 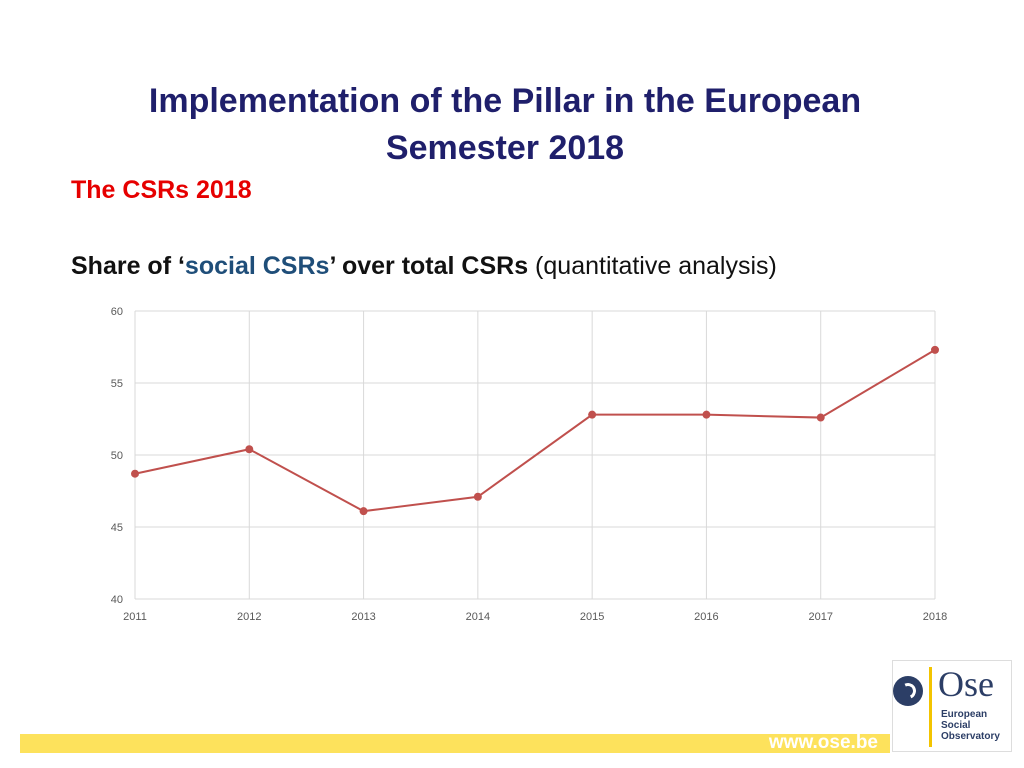 What do you see at coordinates (128, 266) in the screenshot?
I see `heading-part1: Share of ‘` at bounding box center [128, 266].